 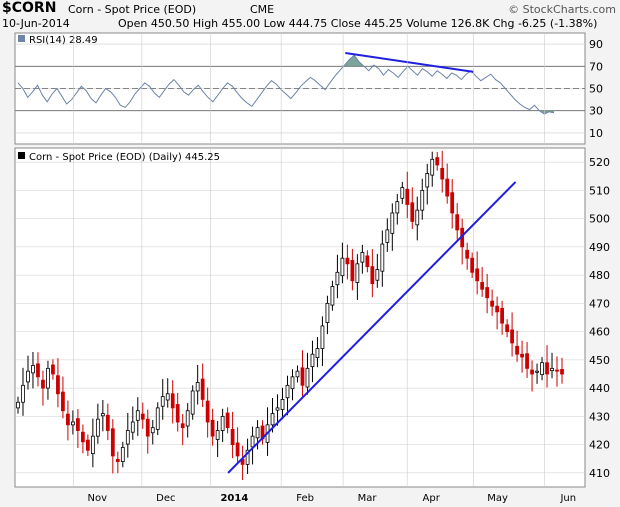 I want to click on price-title: Corn - Spot Price (EOD) (Daily) 445.25, so click(x=124, y=157).